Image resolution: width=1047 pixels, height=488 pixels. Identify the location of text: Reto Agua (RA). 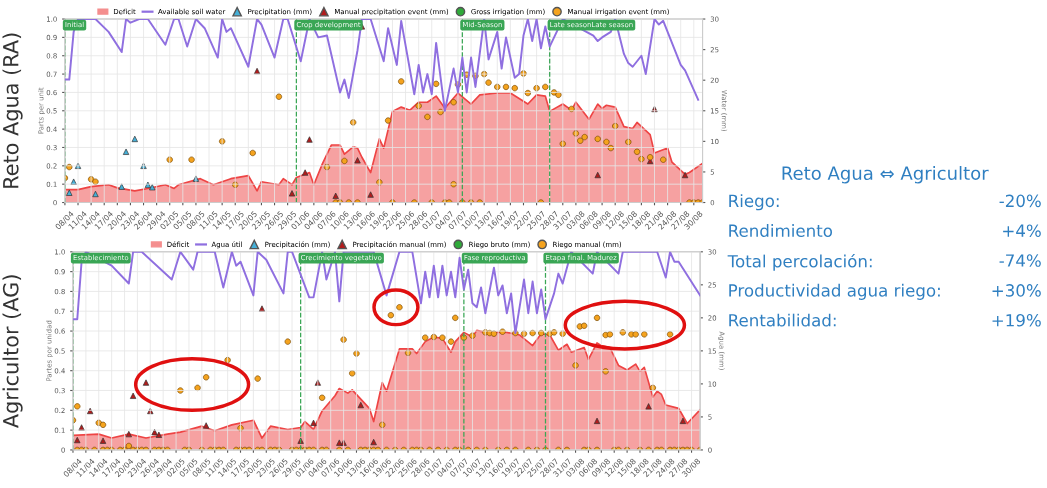
(12, 110).